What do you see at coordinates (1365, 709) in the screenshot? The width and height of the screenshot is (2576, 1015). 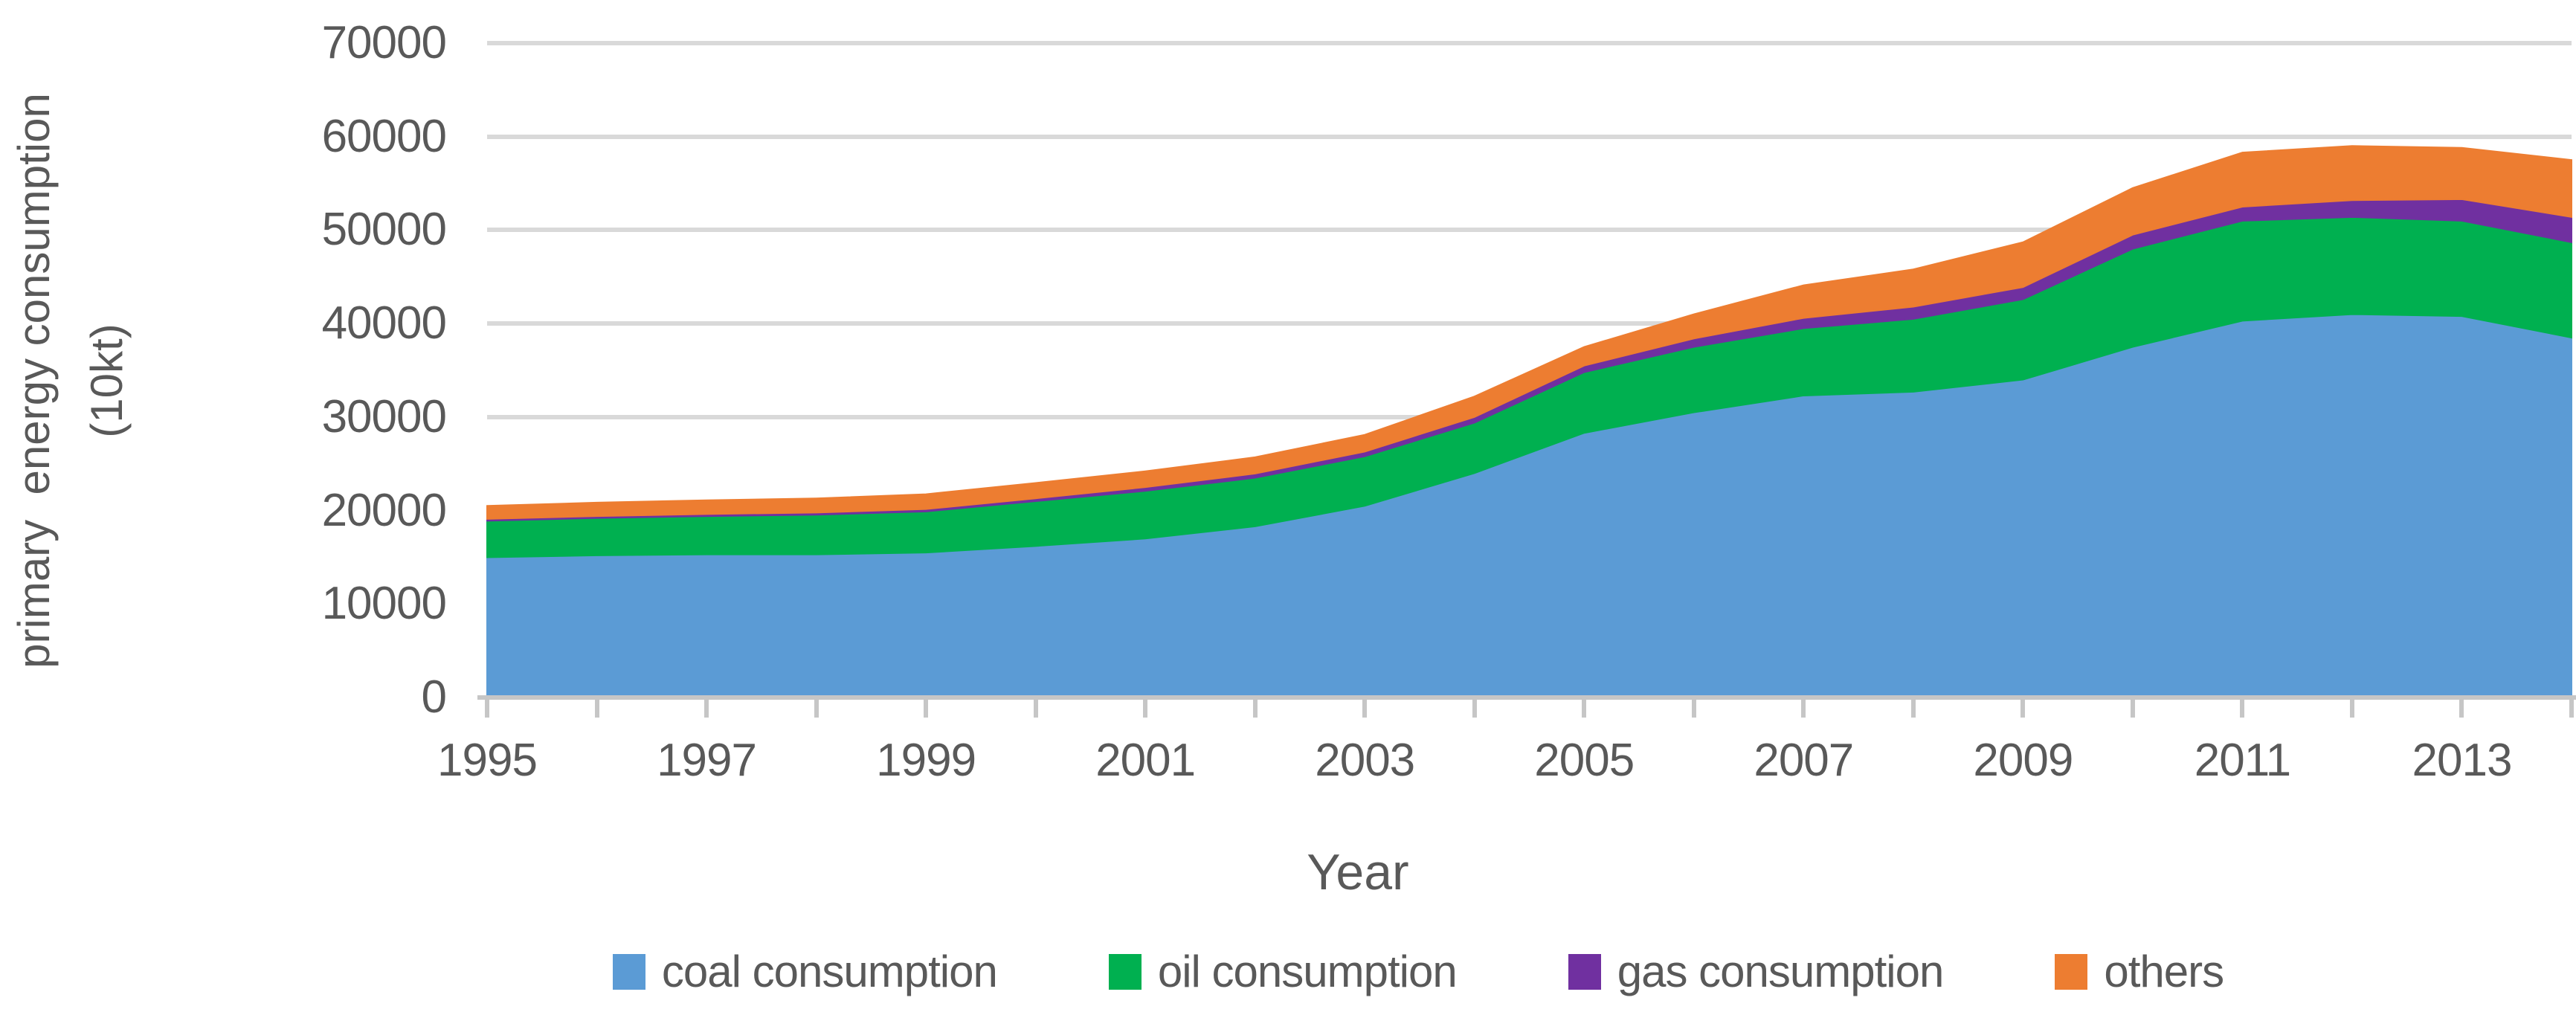 I see `x-tick-2003` at bounding box center [1365, 709].